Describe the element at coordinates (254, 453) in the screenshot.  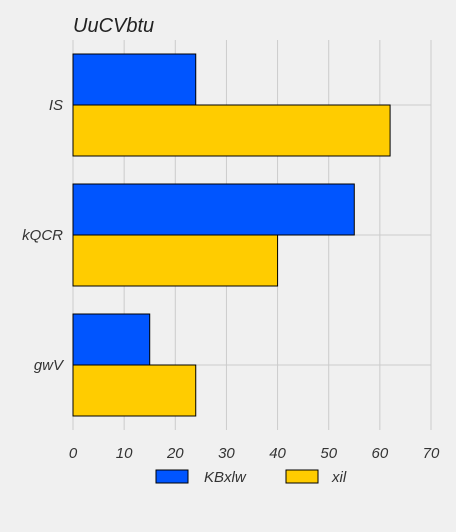
I see `x-axis-ticks: 0 10 20 30 40 50 60 70` at that location.